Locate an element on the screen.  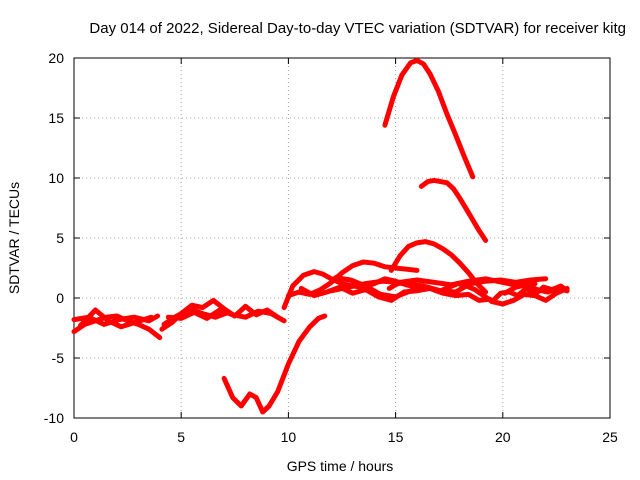
x-axis-label: GPS time / hours is located at coordinates (340, 466).